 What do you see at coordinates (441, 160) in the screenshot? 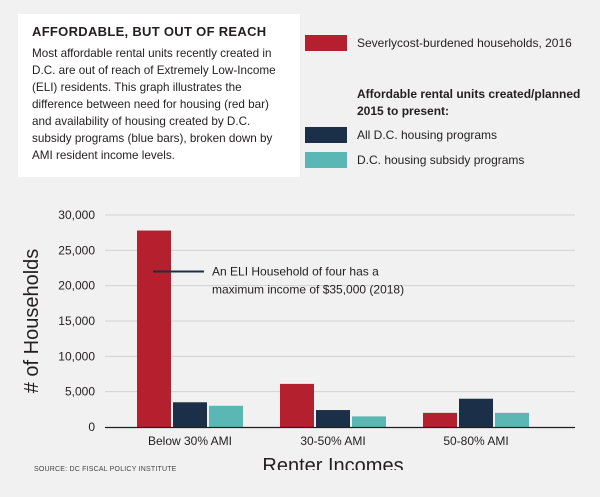
I see `legend-label-teal: D.C. housing subsidy programs` at bounding box center [441, 160].